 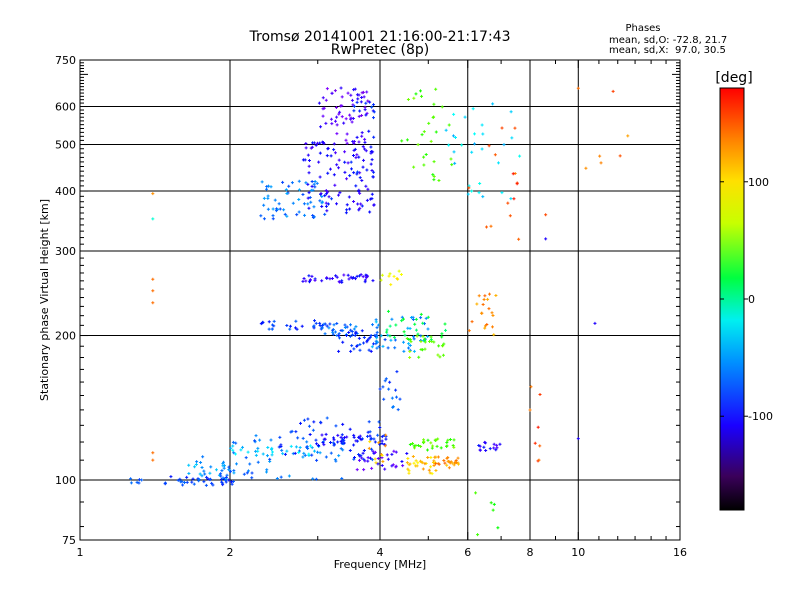 I want to click on x-tick-label: 10, so click(x=578, y=552).